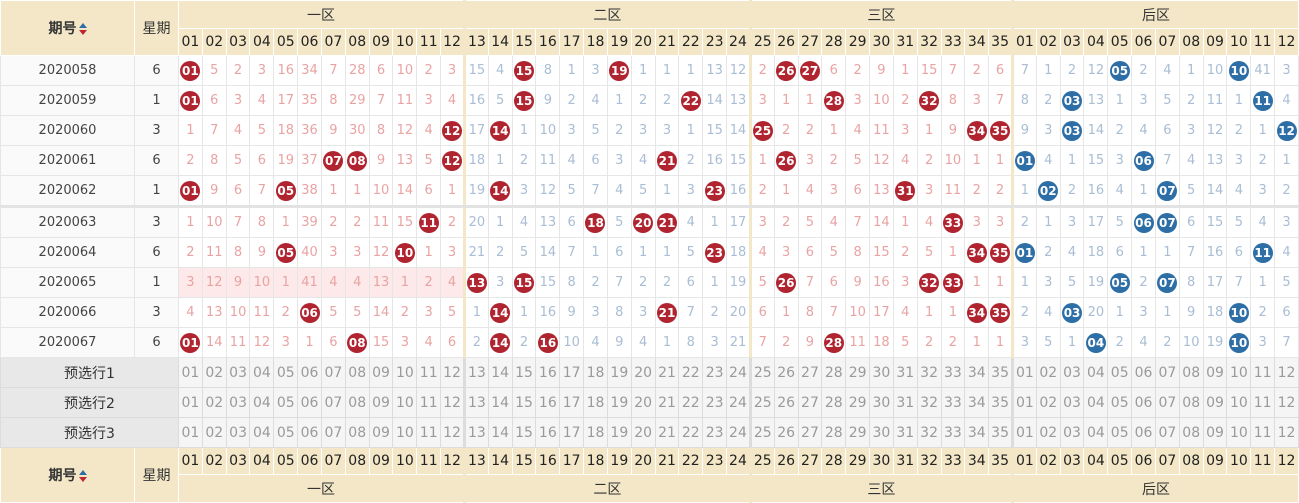  What do you see at coordinates (500, 432) in the screenshot?
I see `preselect-number: 14` at bounding box center [500, 432].